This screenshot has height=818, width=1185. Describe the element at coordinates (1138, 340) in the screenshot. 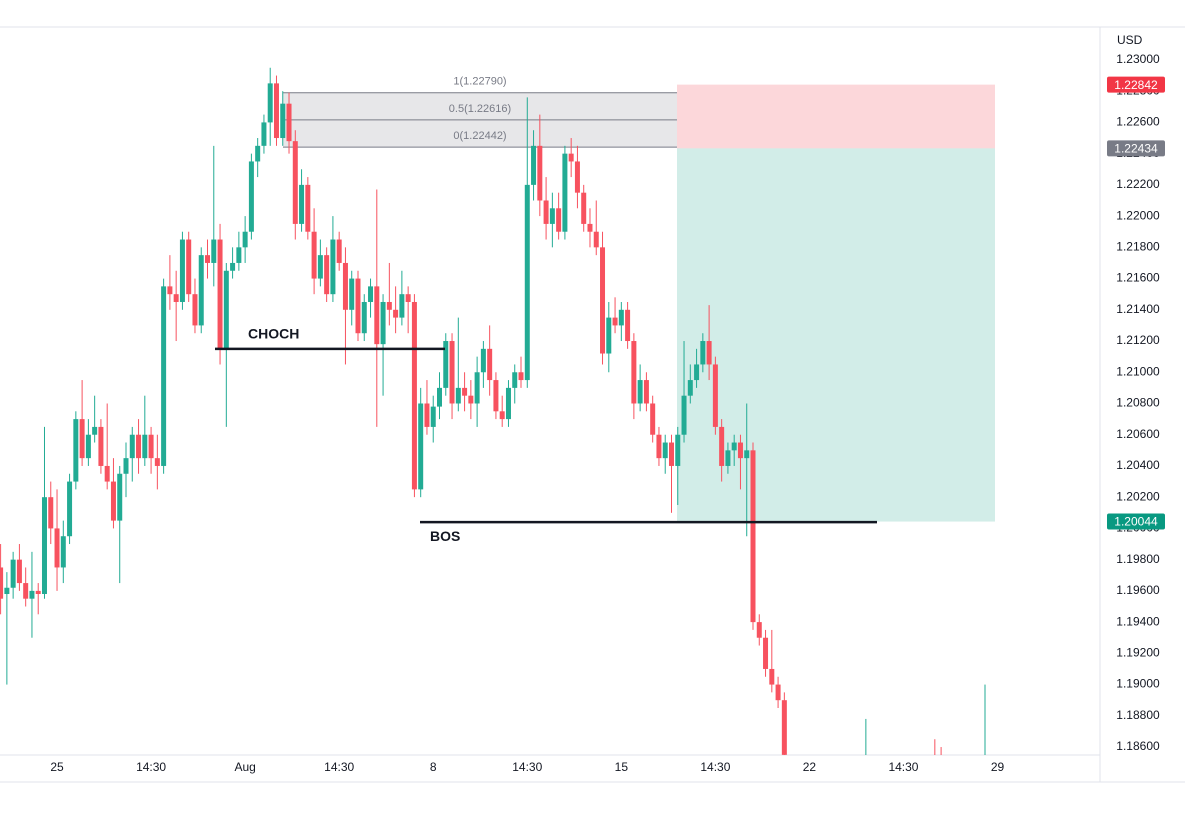

I see `y-tick-label: 1.21200` at that location.